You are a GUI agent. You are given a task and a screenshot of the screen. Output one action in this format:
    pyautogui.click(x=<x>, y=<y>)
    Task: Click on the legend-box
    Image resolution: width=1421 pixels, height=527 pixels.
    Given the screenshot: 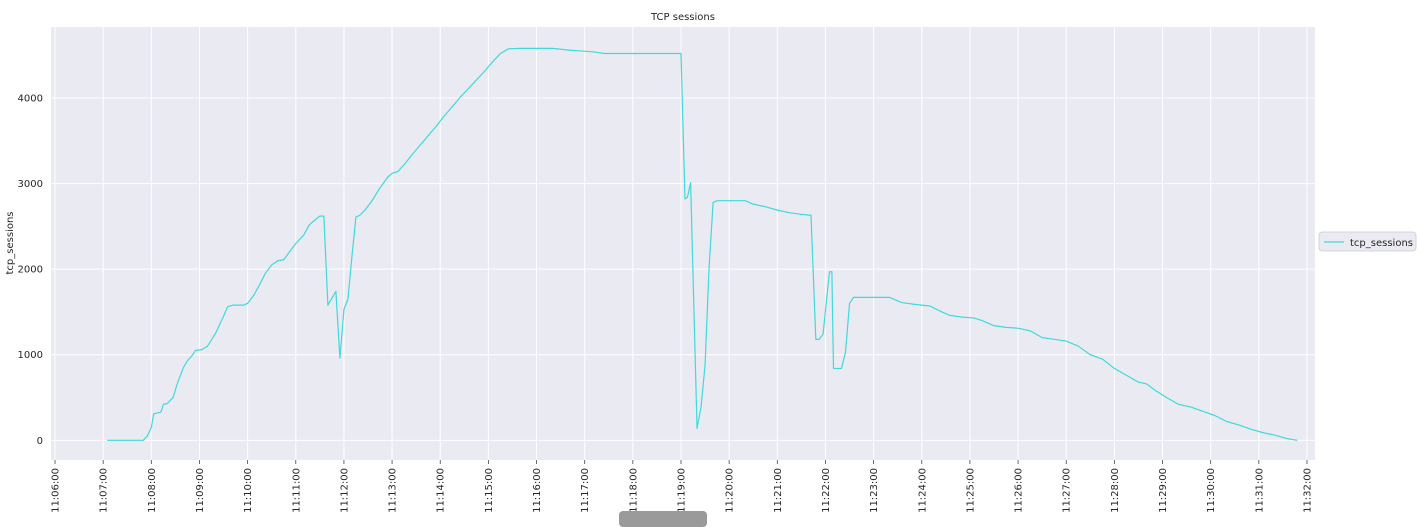 What is the action you would take?
    pyautogui.click(x=1367, y=241)
    